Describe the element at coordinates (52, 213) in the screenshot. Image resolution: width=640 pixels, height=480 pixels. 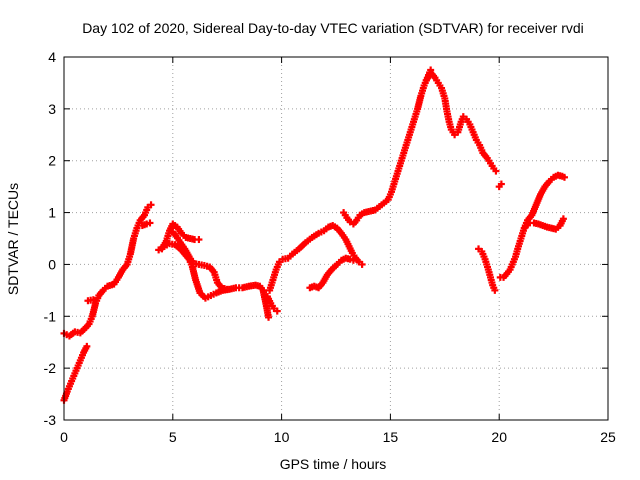
I see `y-tick-label: 1` at that location.